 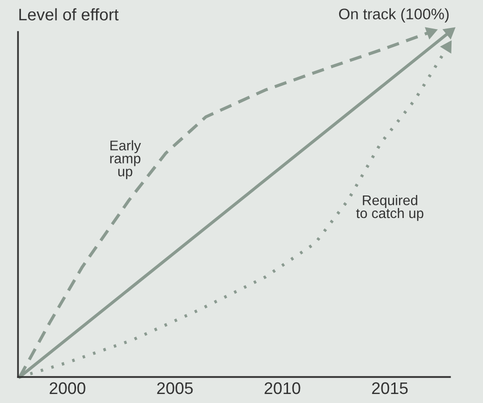 I want to click on y-axis-title: Level of effort, so click(x=69, y=14).